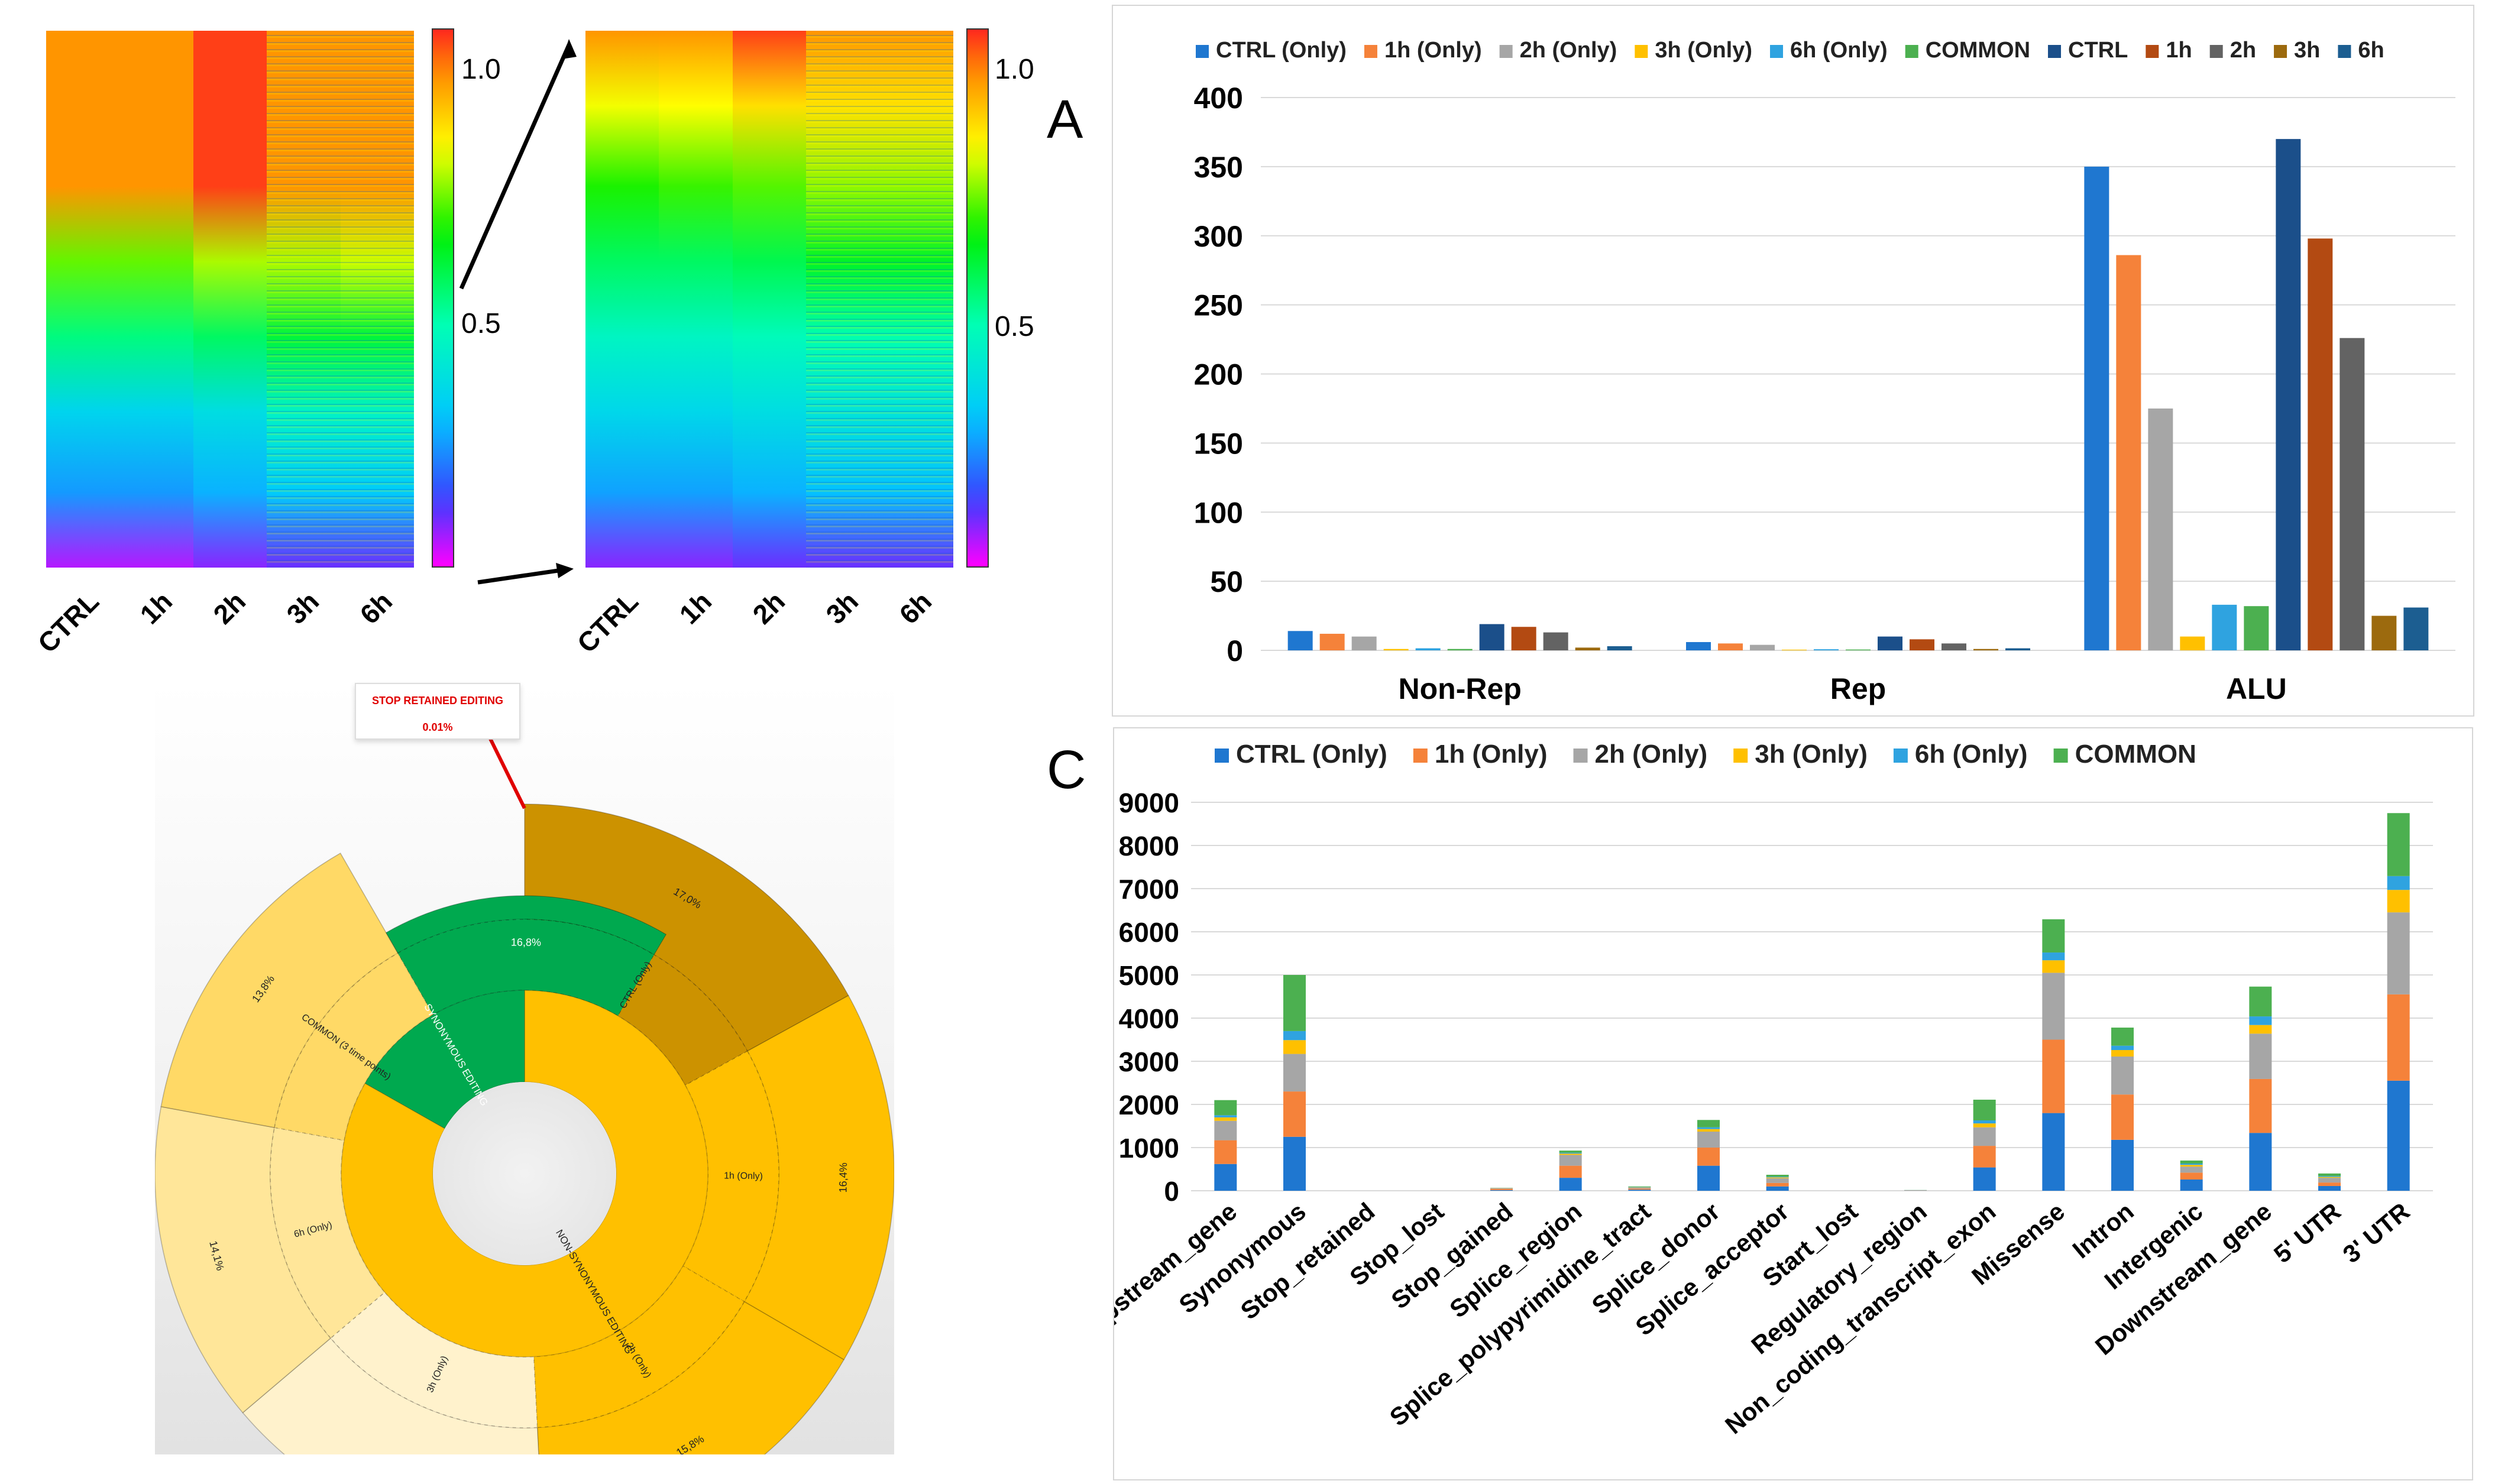 The image size is (2498, 1484). I want to click on chart-b-ytick-7: 350, so click(1218, 167).